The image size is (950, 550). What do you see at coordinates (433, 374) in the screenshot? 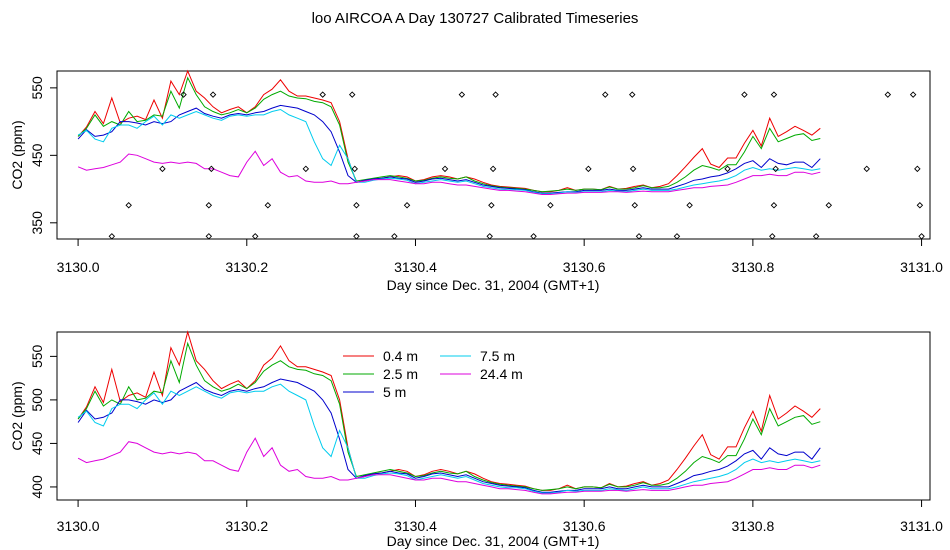
I see `legend: 0.4 m 2.5 m 5 m 7.5 m 24.4 m` at bounding box center [433, 374].